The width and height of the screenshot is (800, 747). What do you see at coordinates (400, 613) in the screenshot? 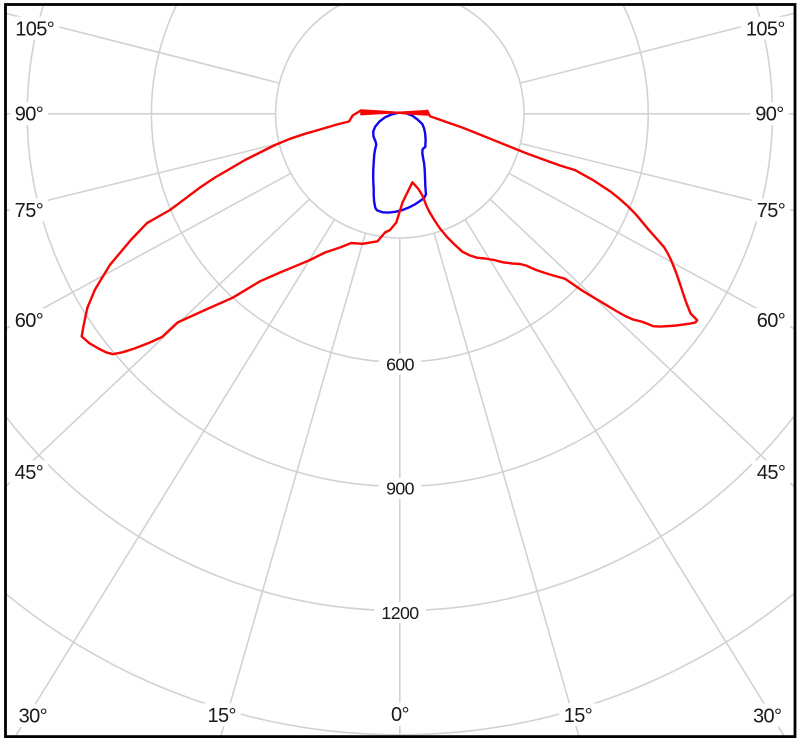
I see `svg-text: 1200` at bounding box center [400, 613].